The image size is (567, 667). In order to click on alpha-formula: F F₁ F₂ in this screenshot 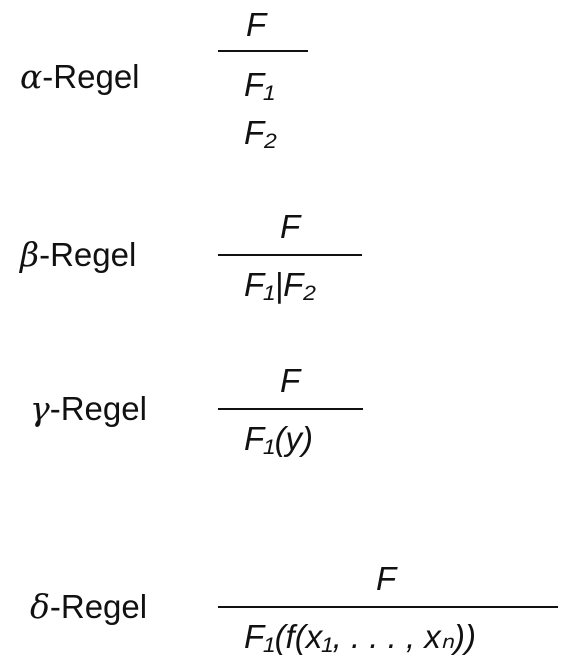, I will do `click(263, 78)`.